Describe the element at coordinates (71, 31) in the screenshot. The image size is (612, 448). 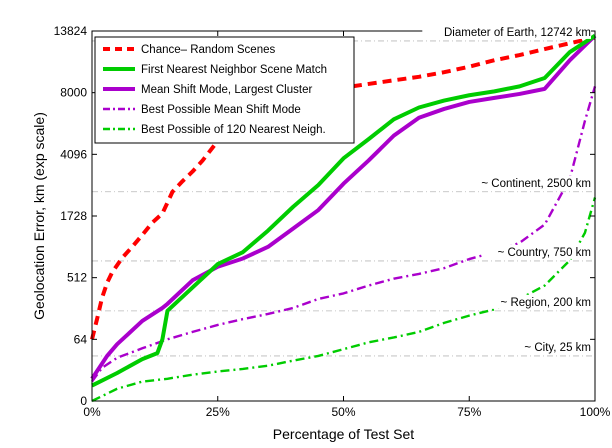
I see `y-tick-label-7: 13824` at that location.